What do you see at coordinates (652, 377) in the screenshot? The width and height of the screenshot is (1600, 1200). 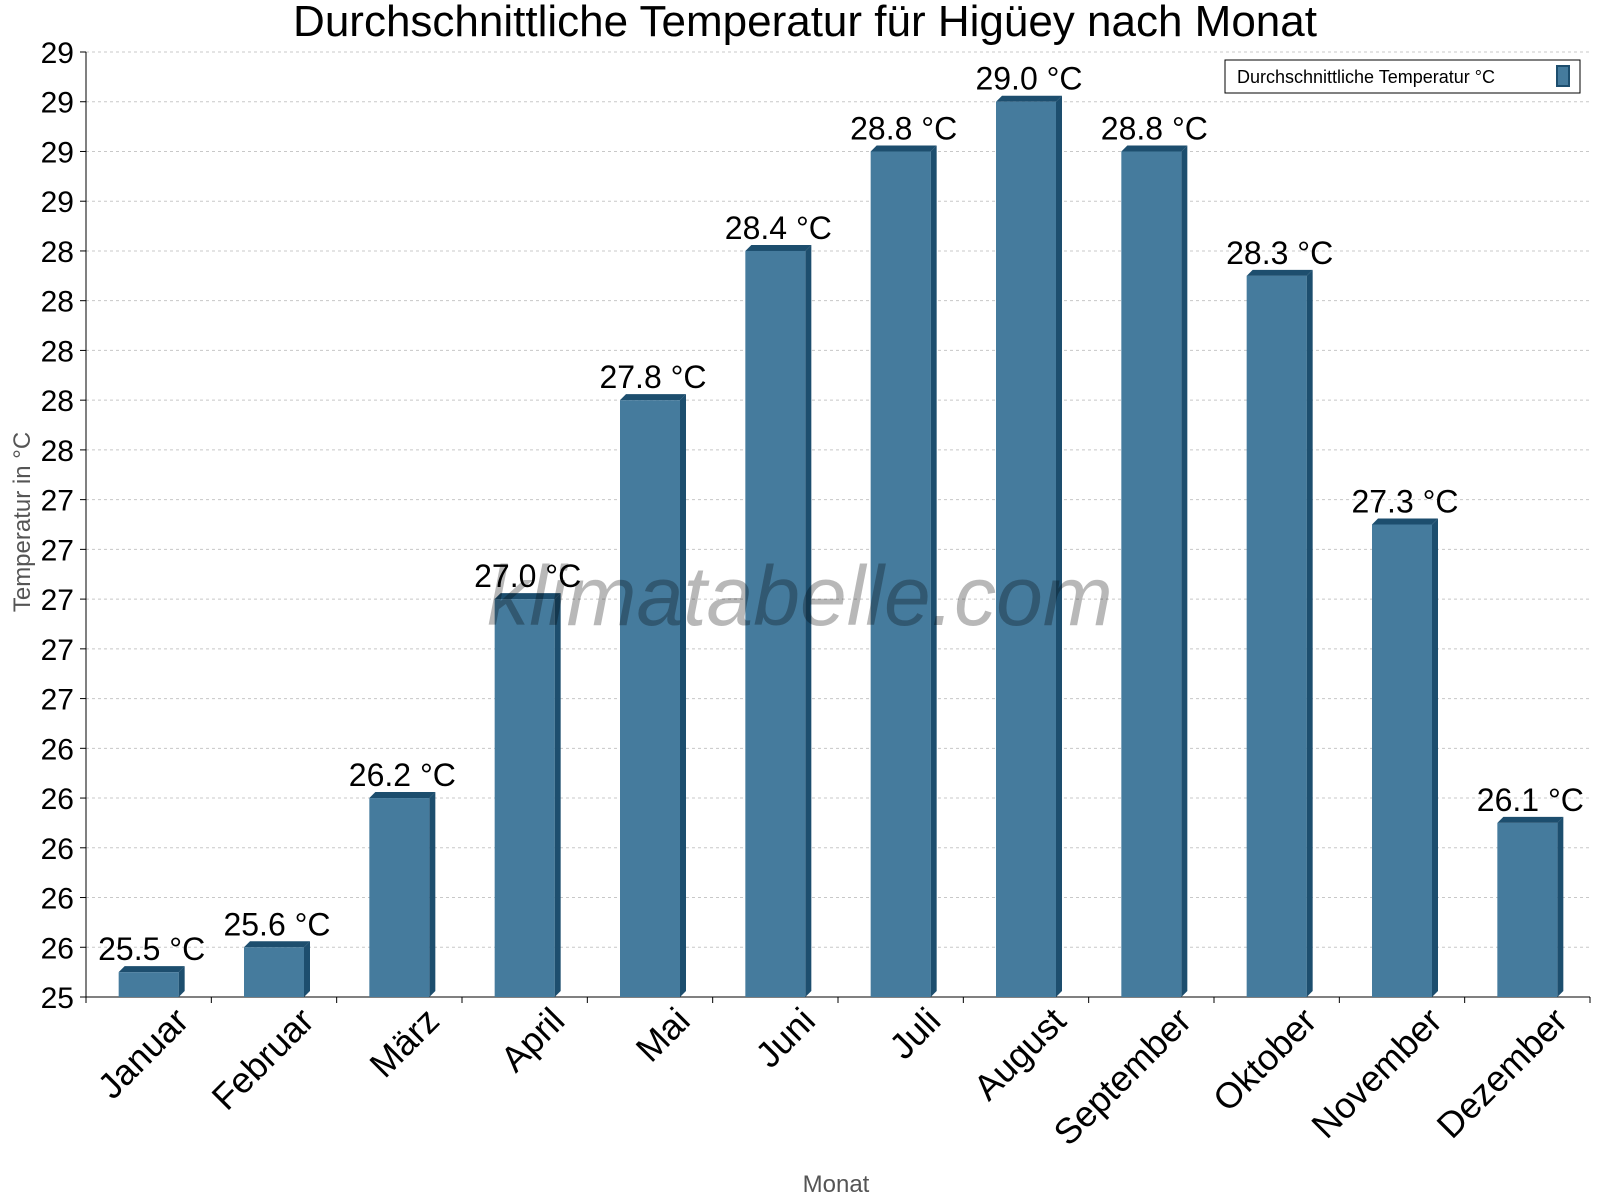 I see `data-label: 27.8 °C` at bounding box center [652, 377].